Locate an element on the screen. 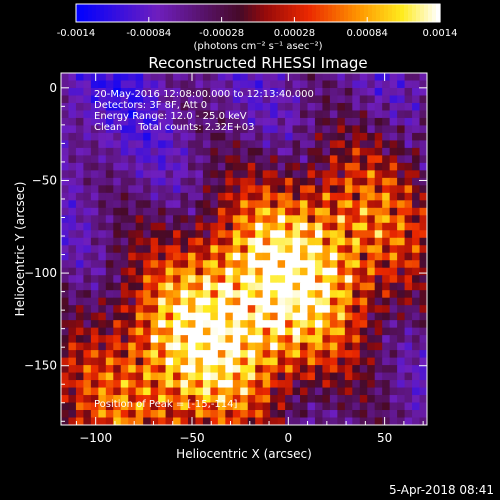 This screenshot has width=500, height=500. y-axis-label: Heliocentric Y (arcsec) is located at coordinates (20, 249).